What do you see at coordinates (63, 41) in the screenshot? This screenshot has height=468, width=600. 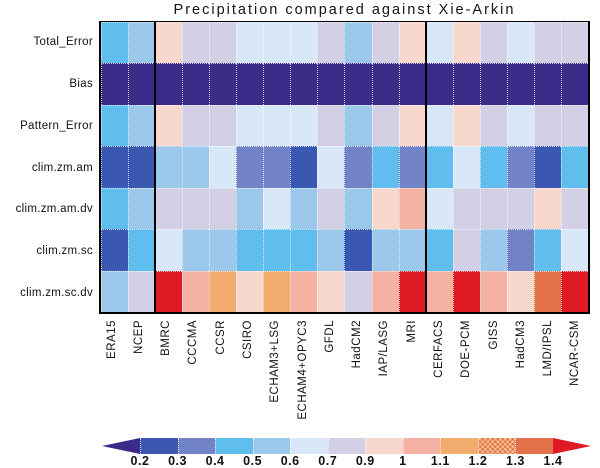 I see `row-label: Total_Error` at bounding box center [63, 41].